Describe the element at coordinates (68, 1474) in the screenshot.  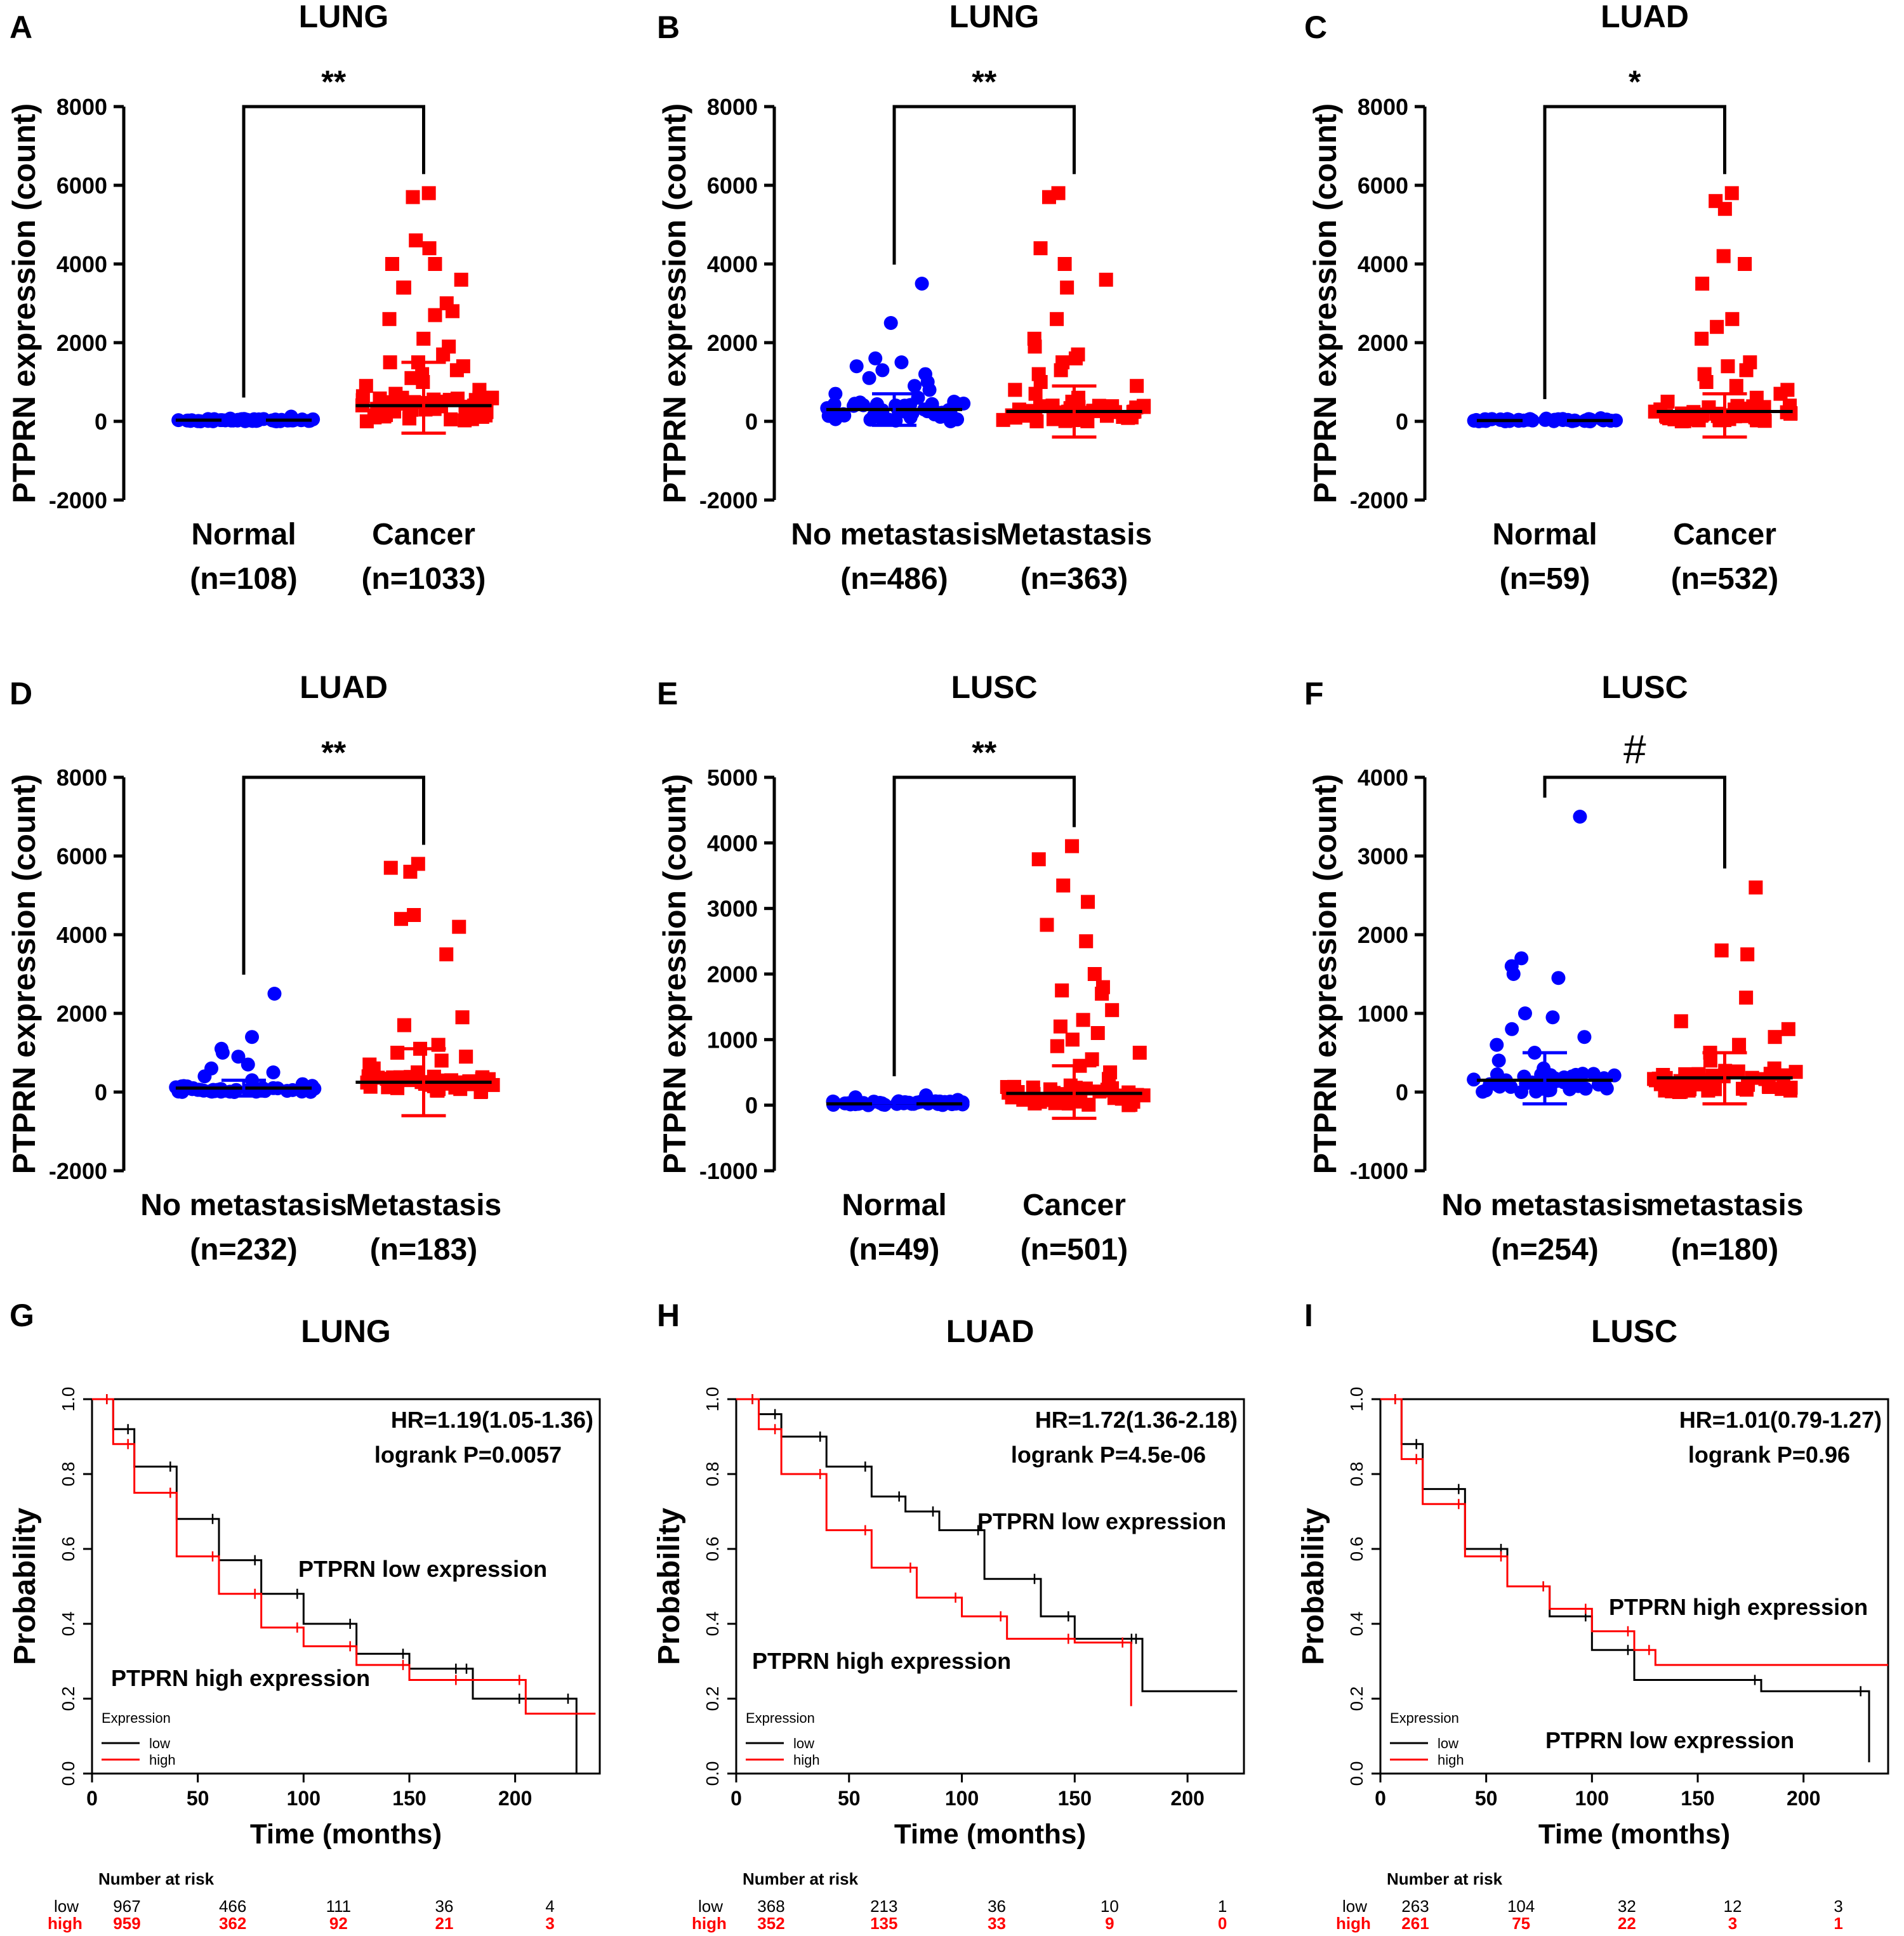
I see `y-tick-label: 0.8` at that location.